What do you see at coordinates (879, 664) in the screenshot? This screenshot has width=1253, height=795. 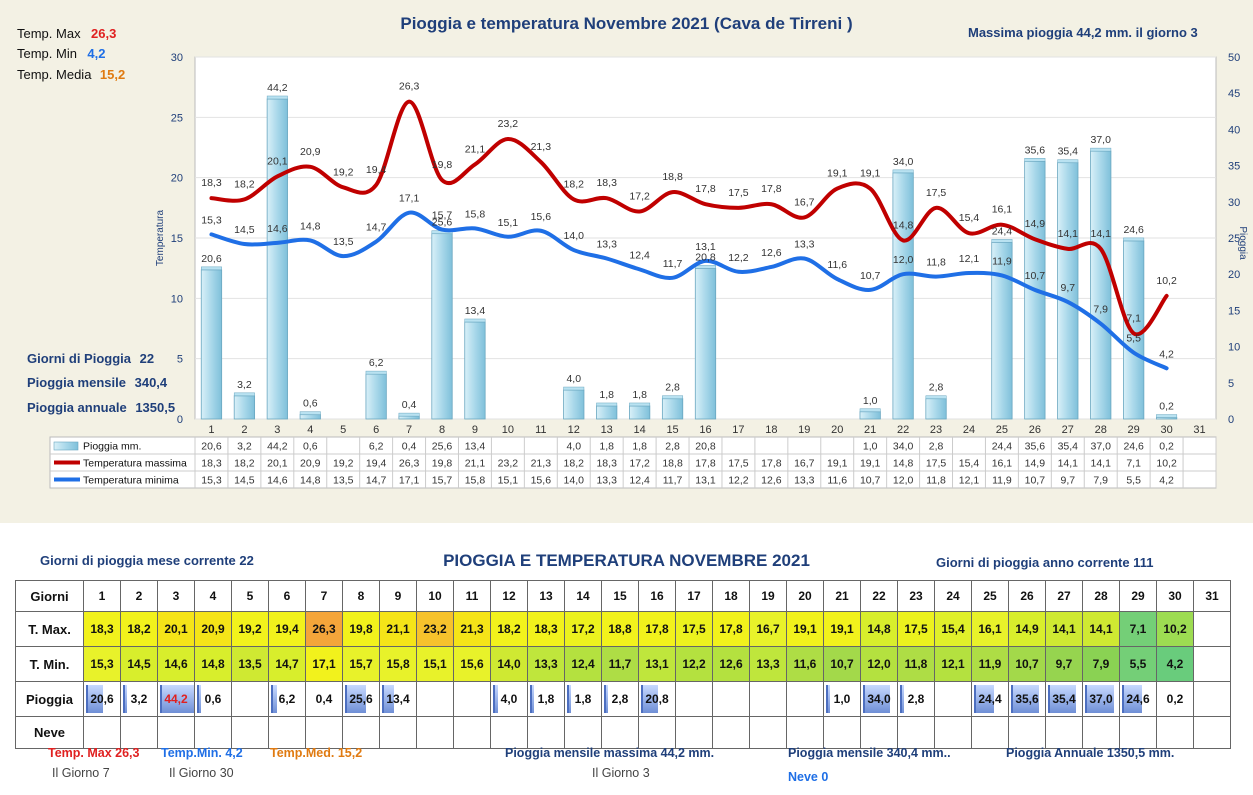 I see `tmin-cell: 12,0` at bounding box center [879, 664].